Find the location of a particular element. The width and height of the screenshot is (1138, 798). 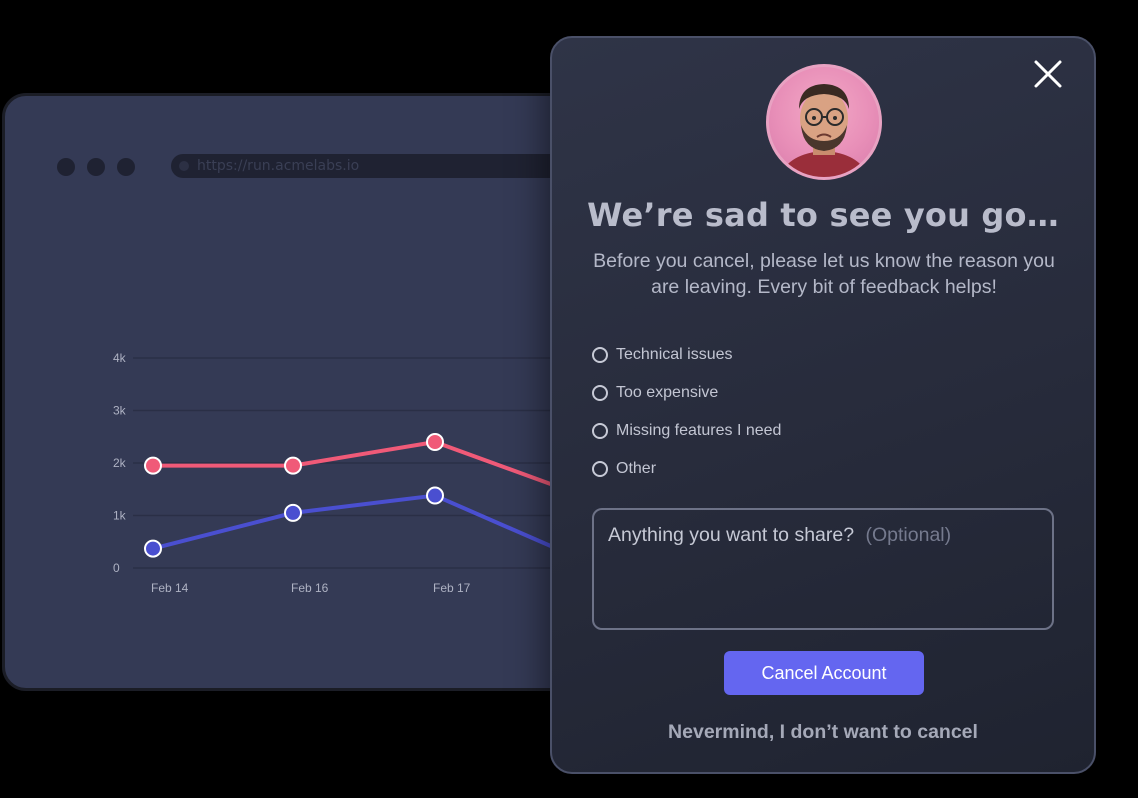

avatar is located at coordinates (824, 122).